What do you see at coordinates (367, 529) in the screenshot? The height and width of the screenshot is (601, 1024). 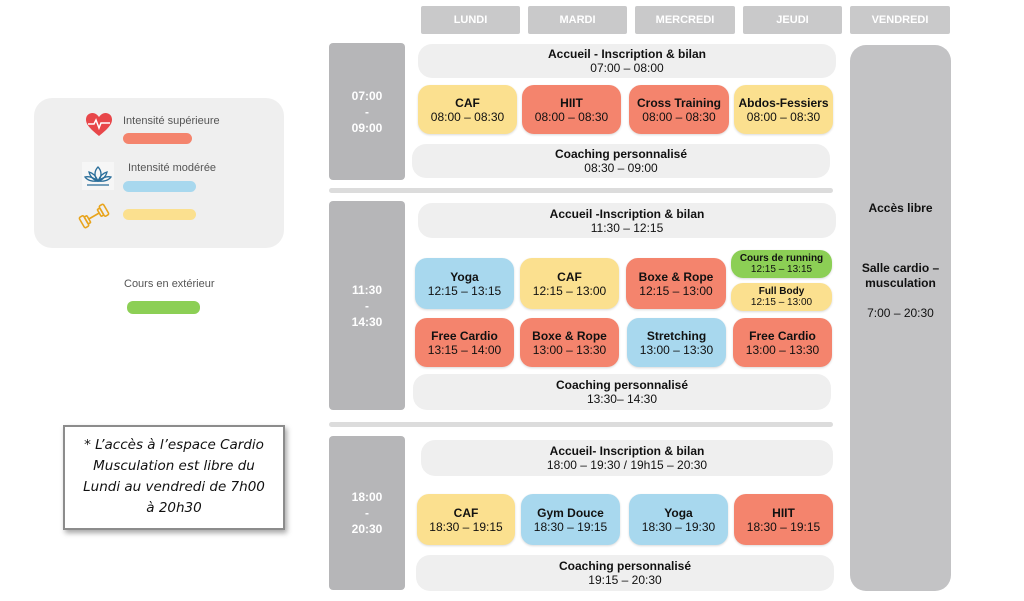 I see `time-slot-end: 20:30` at bounding box center [367, 529].